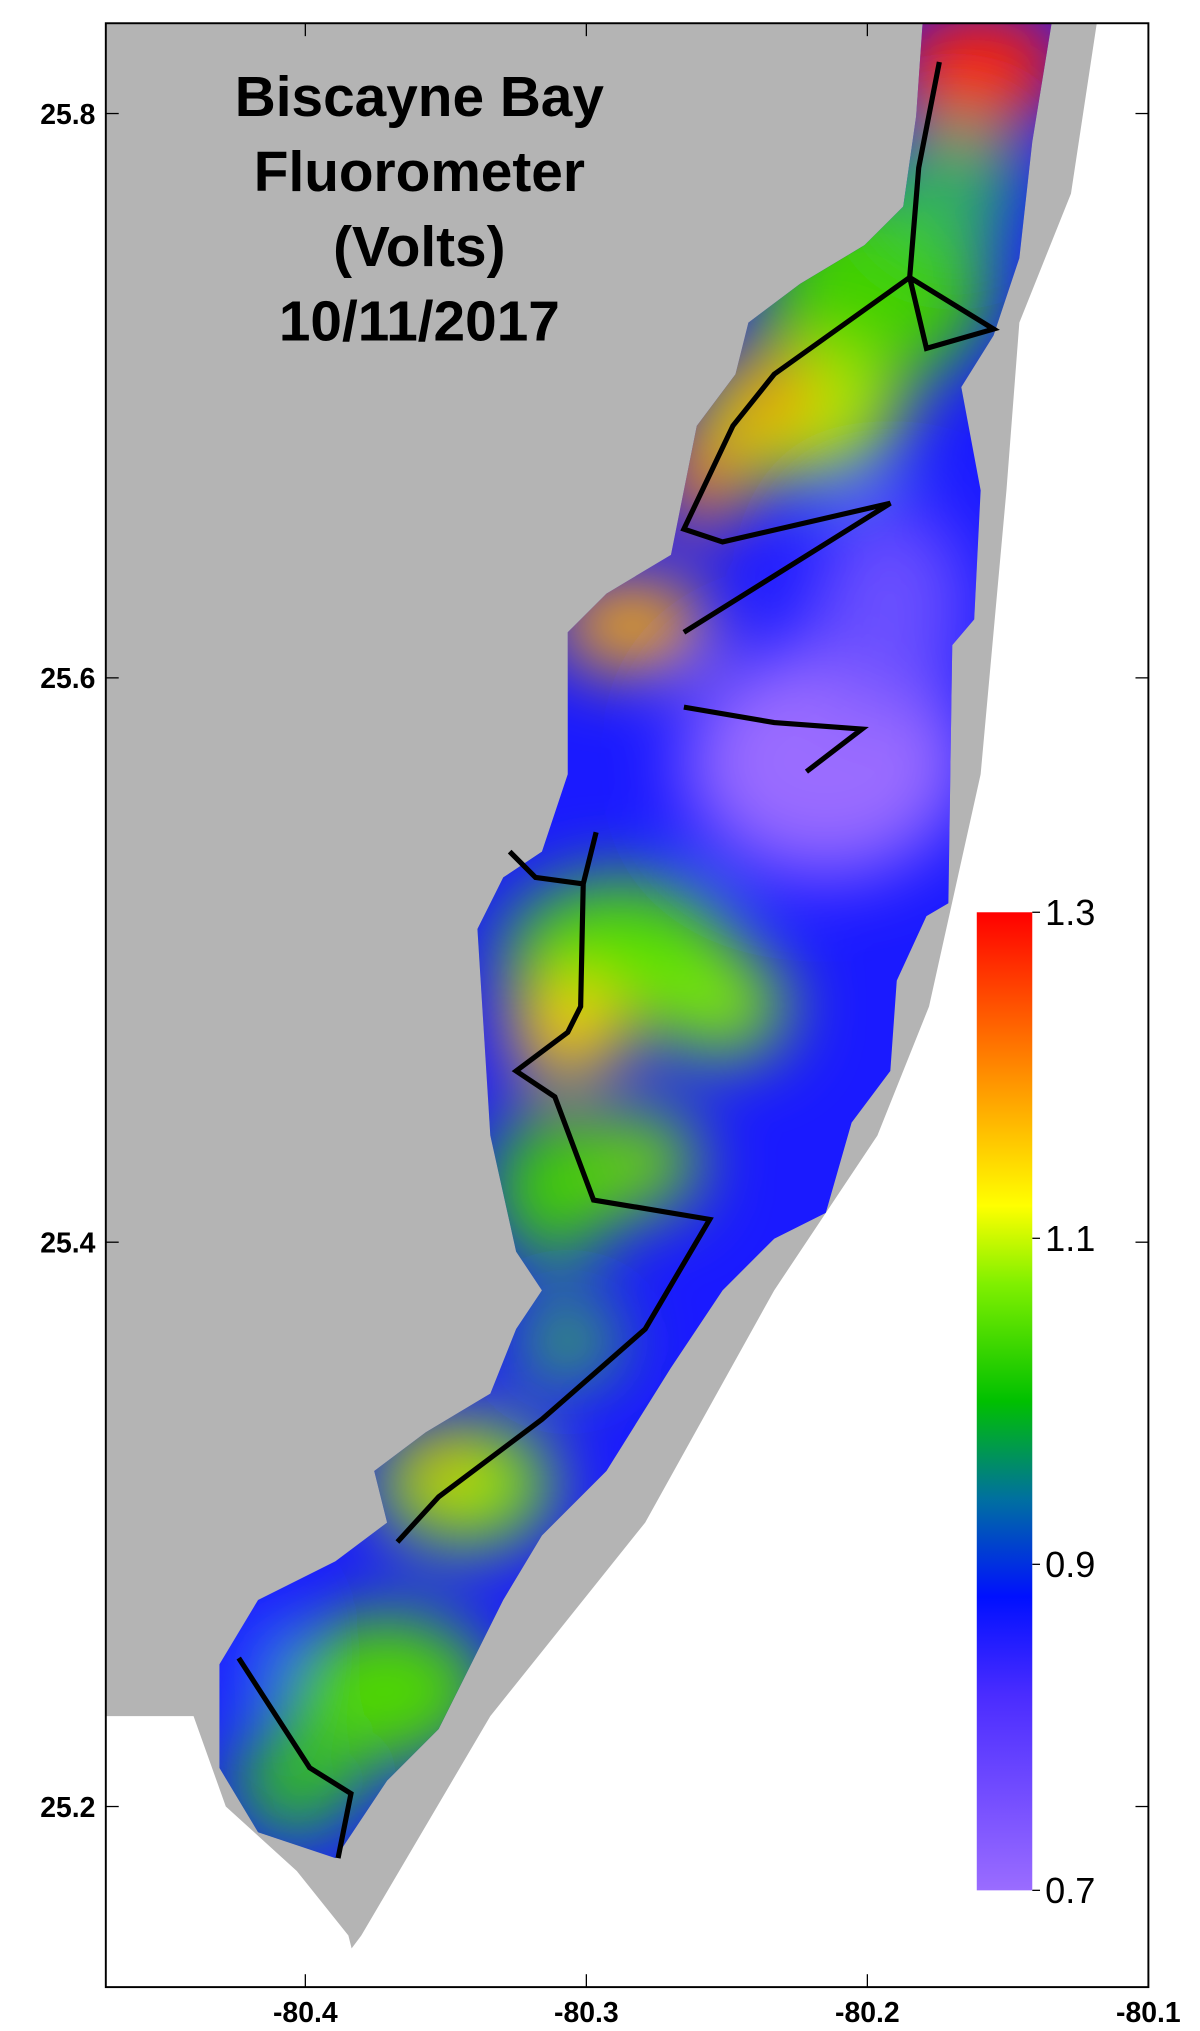 This screenshot has width=1200, height=2031. I want to click on colorbar-tick-label: 1.3, so click(1070, 912).